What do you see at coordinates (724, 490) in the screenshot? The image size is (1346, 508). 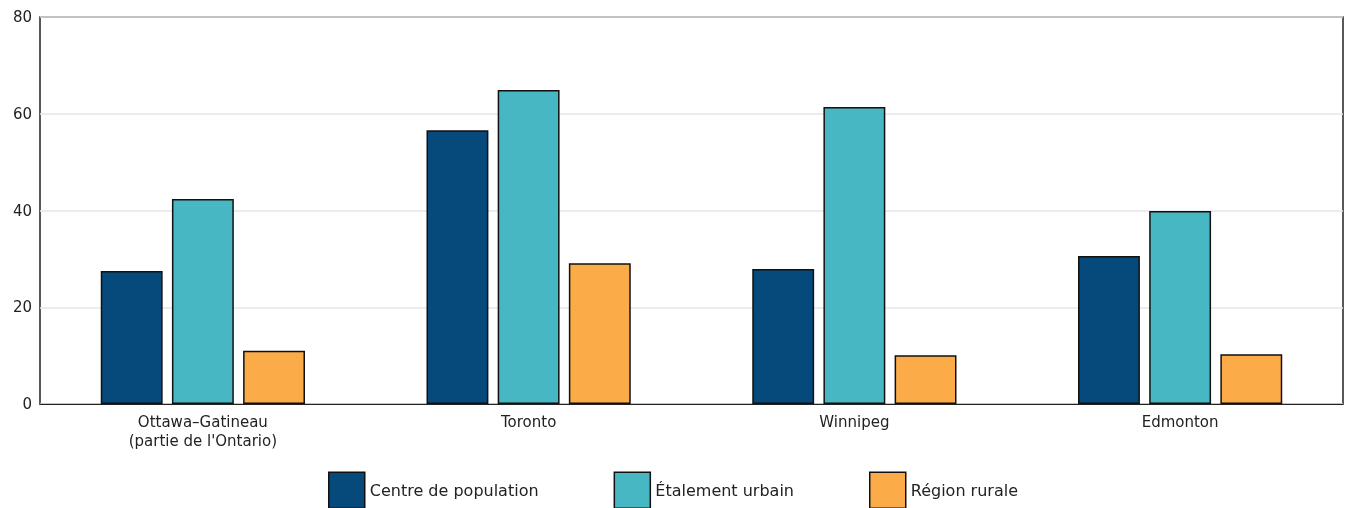 I see `legend-label: Étalement urbain` at bounding box center [724, 490].